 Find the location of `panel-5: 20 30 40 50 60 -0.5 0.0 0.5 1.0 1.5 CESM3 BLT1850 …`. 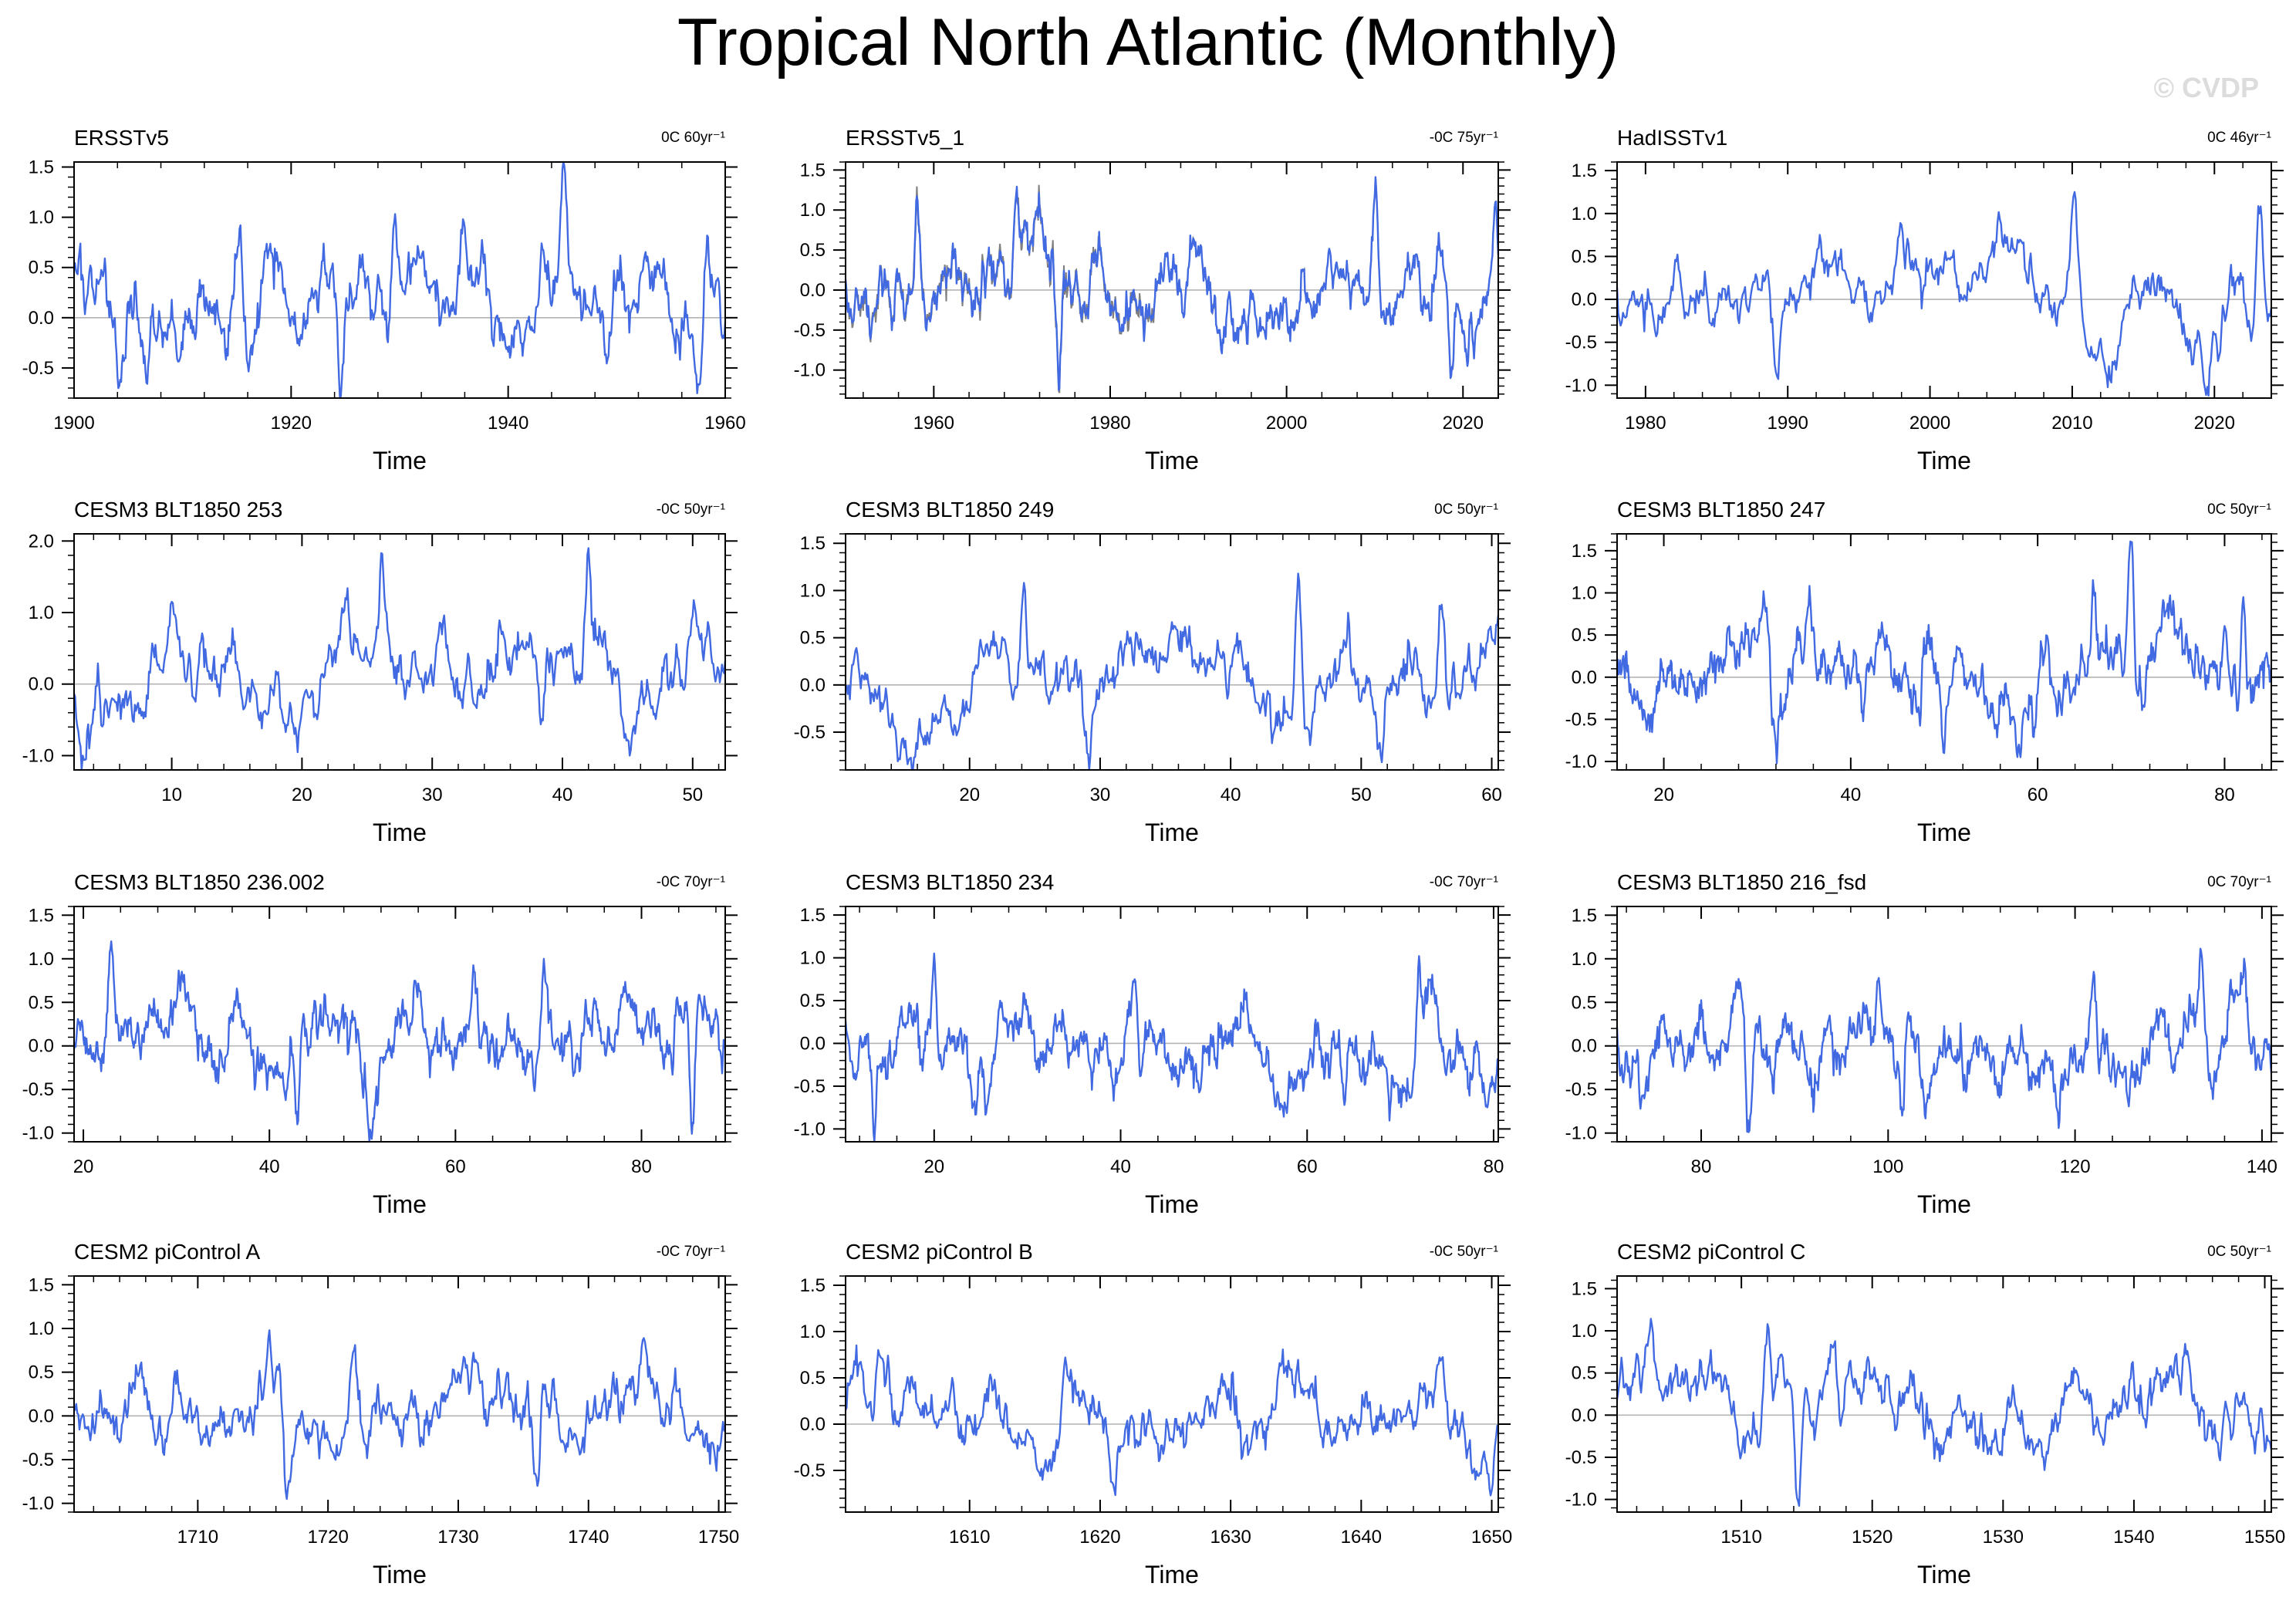

panel-5: 20 30 40 50 60 -0.5 0.0 0.5 1.0 1.5 CESM3 BLT1850 … is located at coordinates (1152, 672).